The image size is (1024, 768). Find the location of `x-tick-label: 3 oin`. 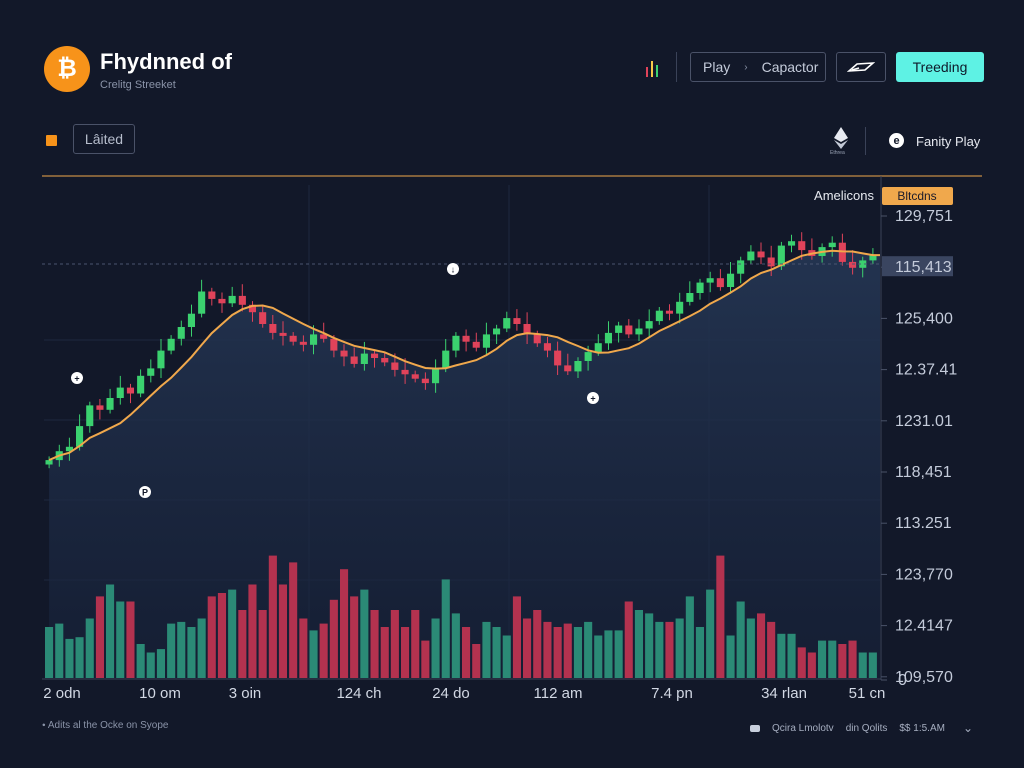

x-tick-label: 3 oin is located at coordinates (245, 693).